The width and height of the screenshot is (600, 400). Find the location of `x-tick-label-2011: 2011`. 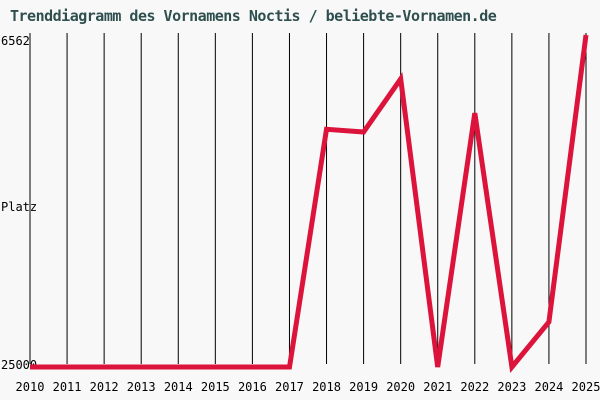

x-tick-label-2011: 2011 is located at coordinates (67, 387).